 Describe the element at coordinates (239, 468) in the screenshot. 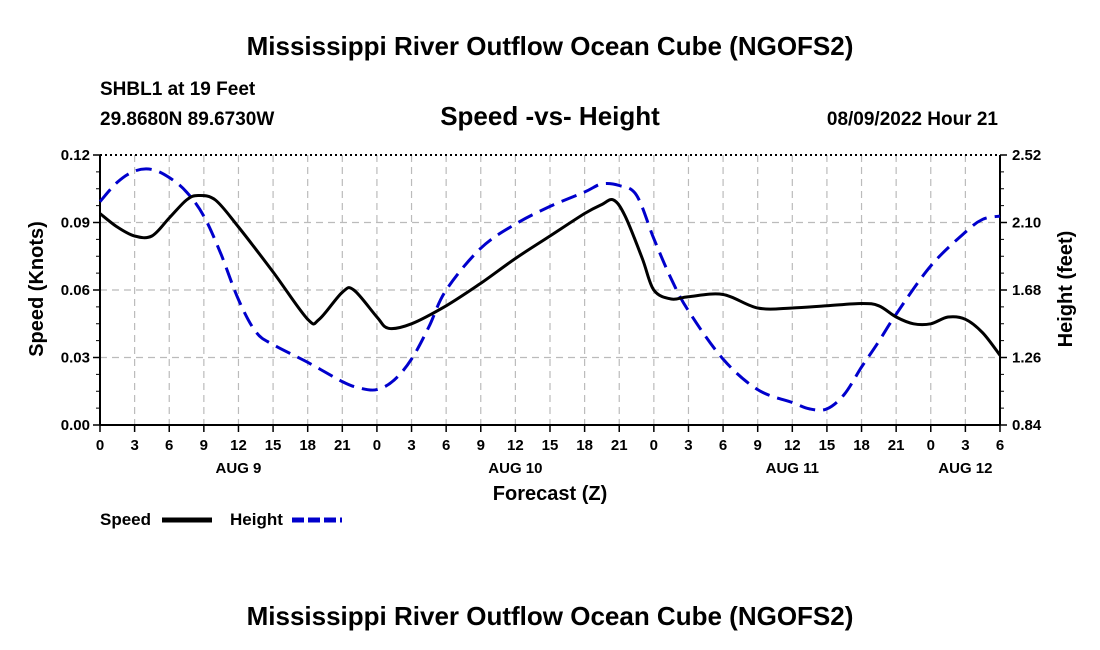

I see `date-label: AUG 9` at that location.